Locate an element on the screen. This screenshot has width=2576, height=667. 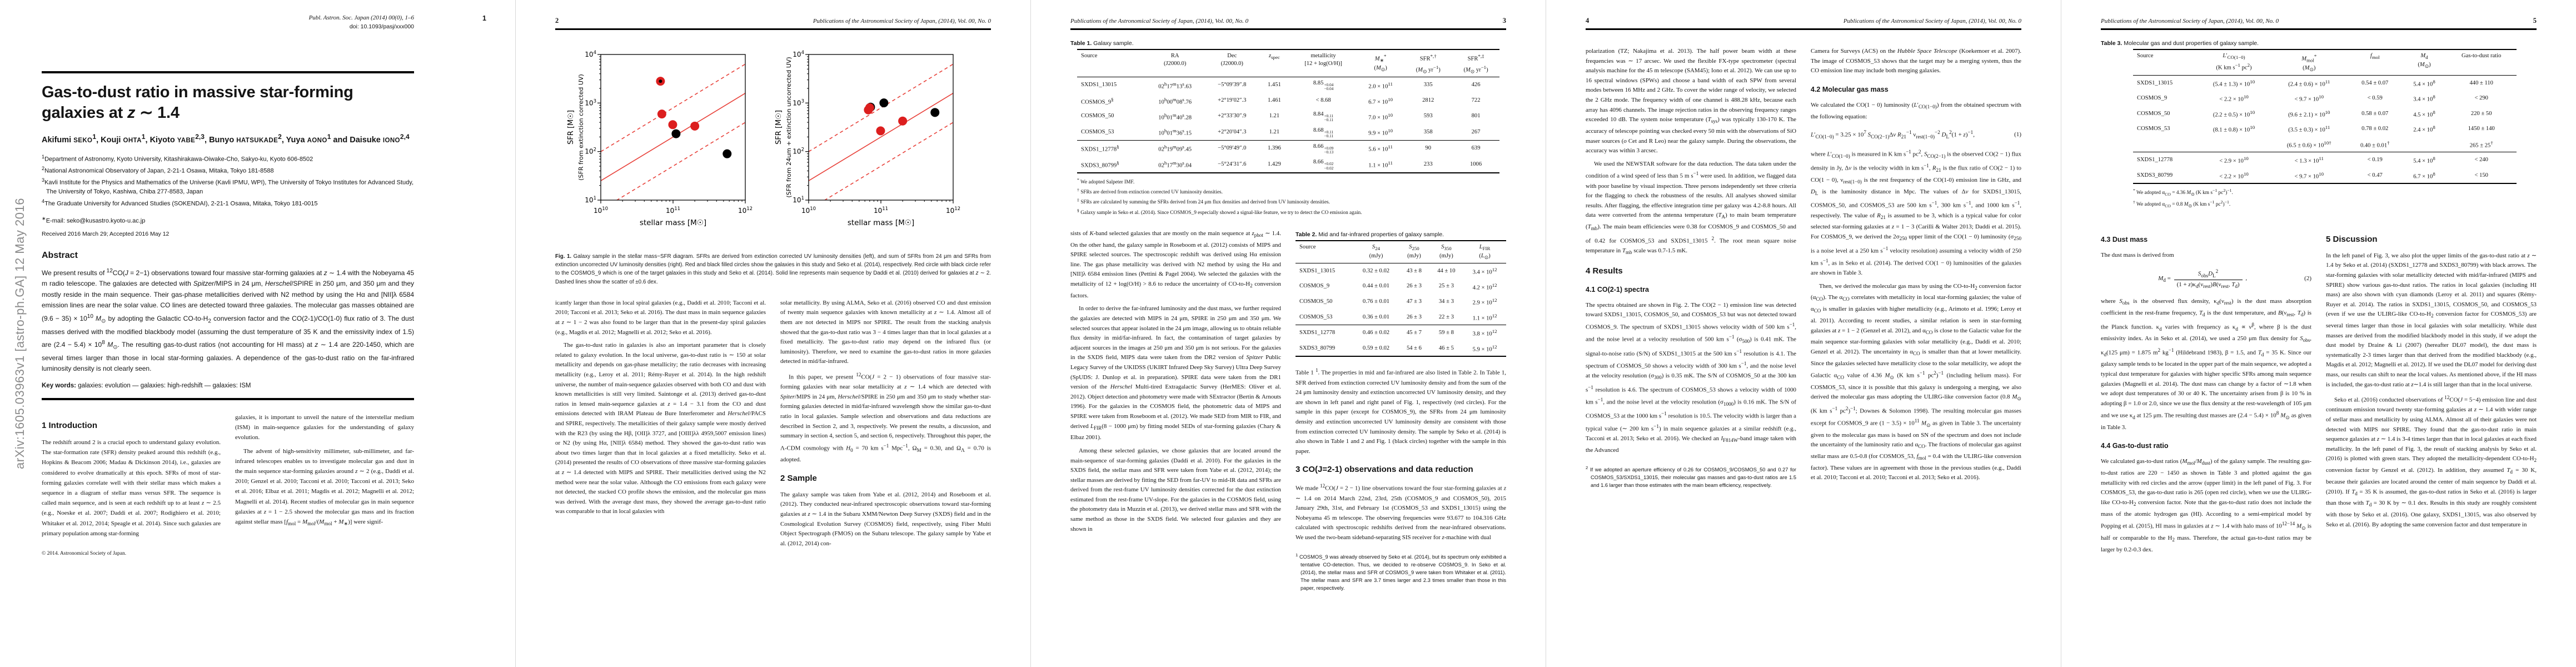
table-cell: 02h19m09s.45 is located at coordinates (1175, 148).